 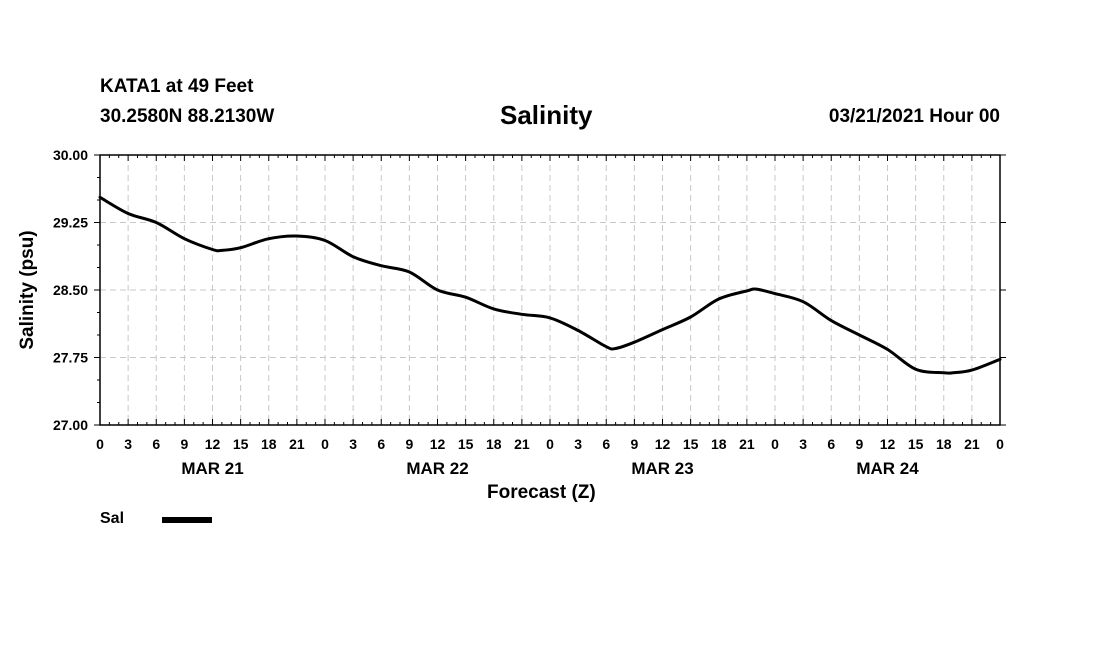 What do you see at coordinates (70, 358) in the screenshot?
I see `y-tick-label: 27.75` at bounding box center [70, 358].